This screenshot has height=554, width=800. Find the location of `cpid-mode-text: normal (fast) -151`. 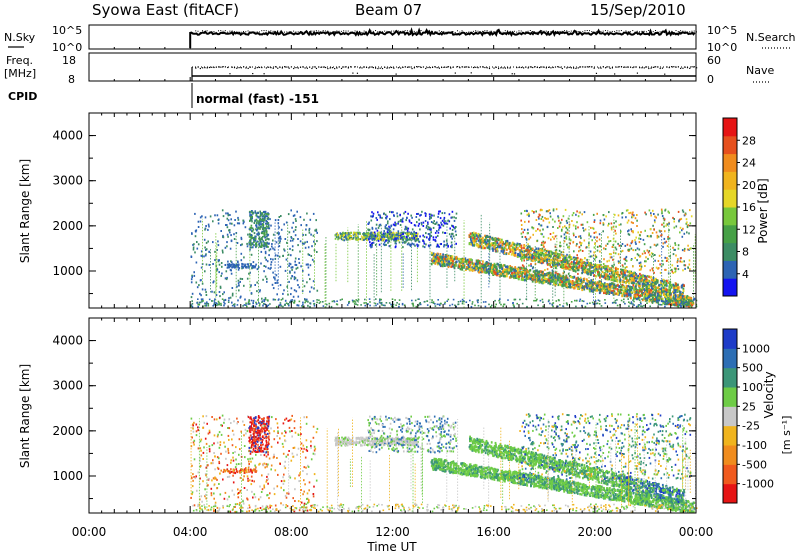

cpid-mode-text: normal (fast) -151 is located at coordinates (257, 99).